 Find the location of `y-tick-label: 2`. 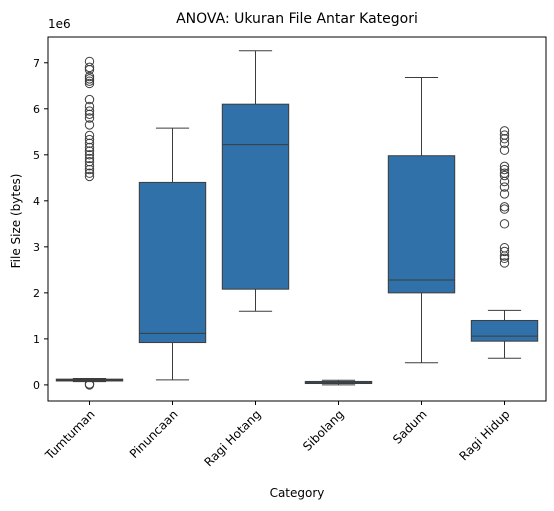

y-tick-label: 2 is located at coordinates (36, 293).